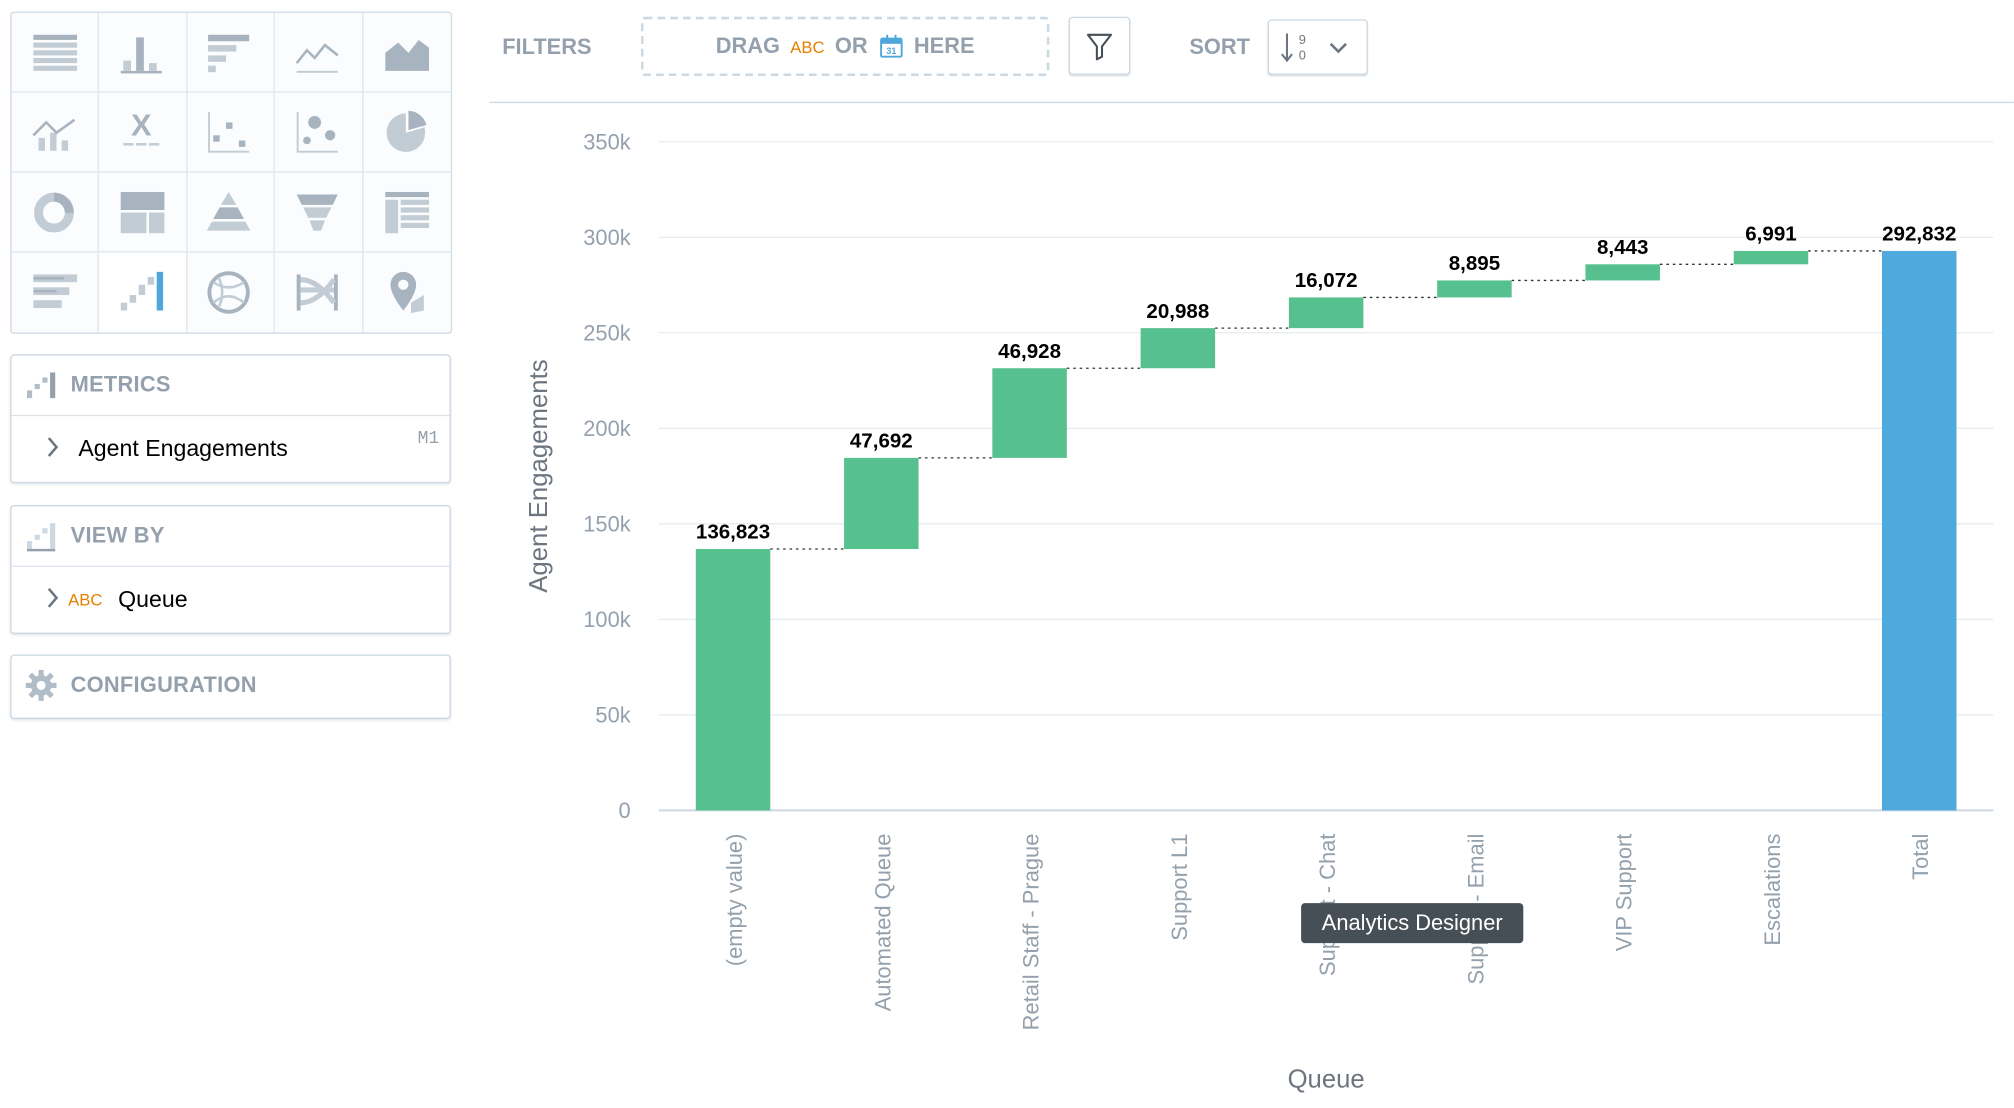 This screenshot has height=1108, width=2014. Describe the element at coordinates (231, 448) in the screenshot. I see `metric-item-agent-engagements: Agent Engagements M1` at that location.